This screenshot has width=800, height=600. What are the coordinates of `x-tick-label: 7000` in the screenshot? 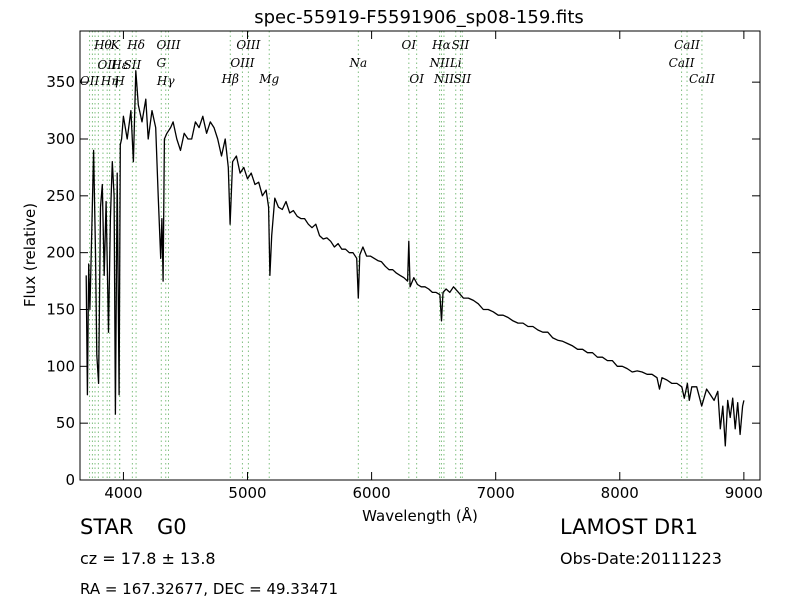 It's located at (496, 493).